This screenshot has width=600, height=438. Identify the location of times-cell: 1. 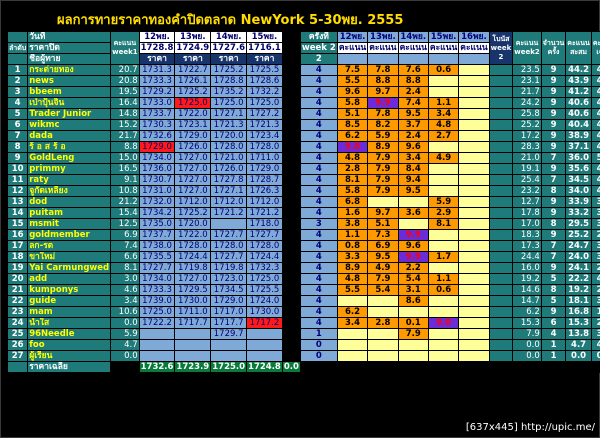
(318, 334).